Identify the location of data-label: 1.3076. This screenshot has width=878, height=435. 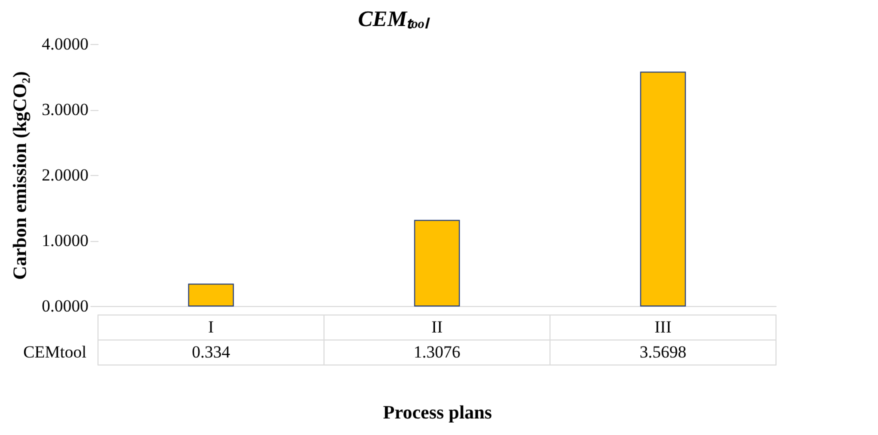
(437, 352).